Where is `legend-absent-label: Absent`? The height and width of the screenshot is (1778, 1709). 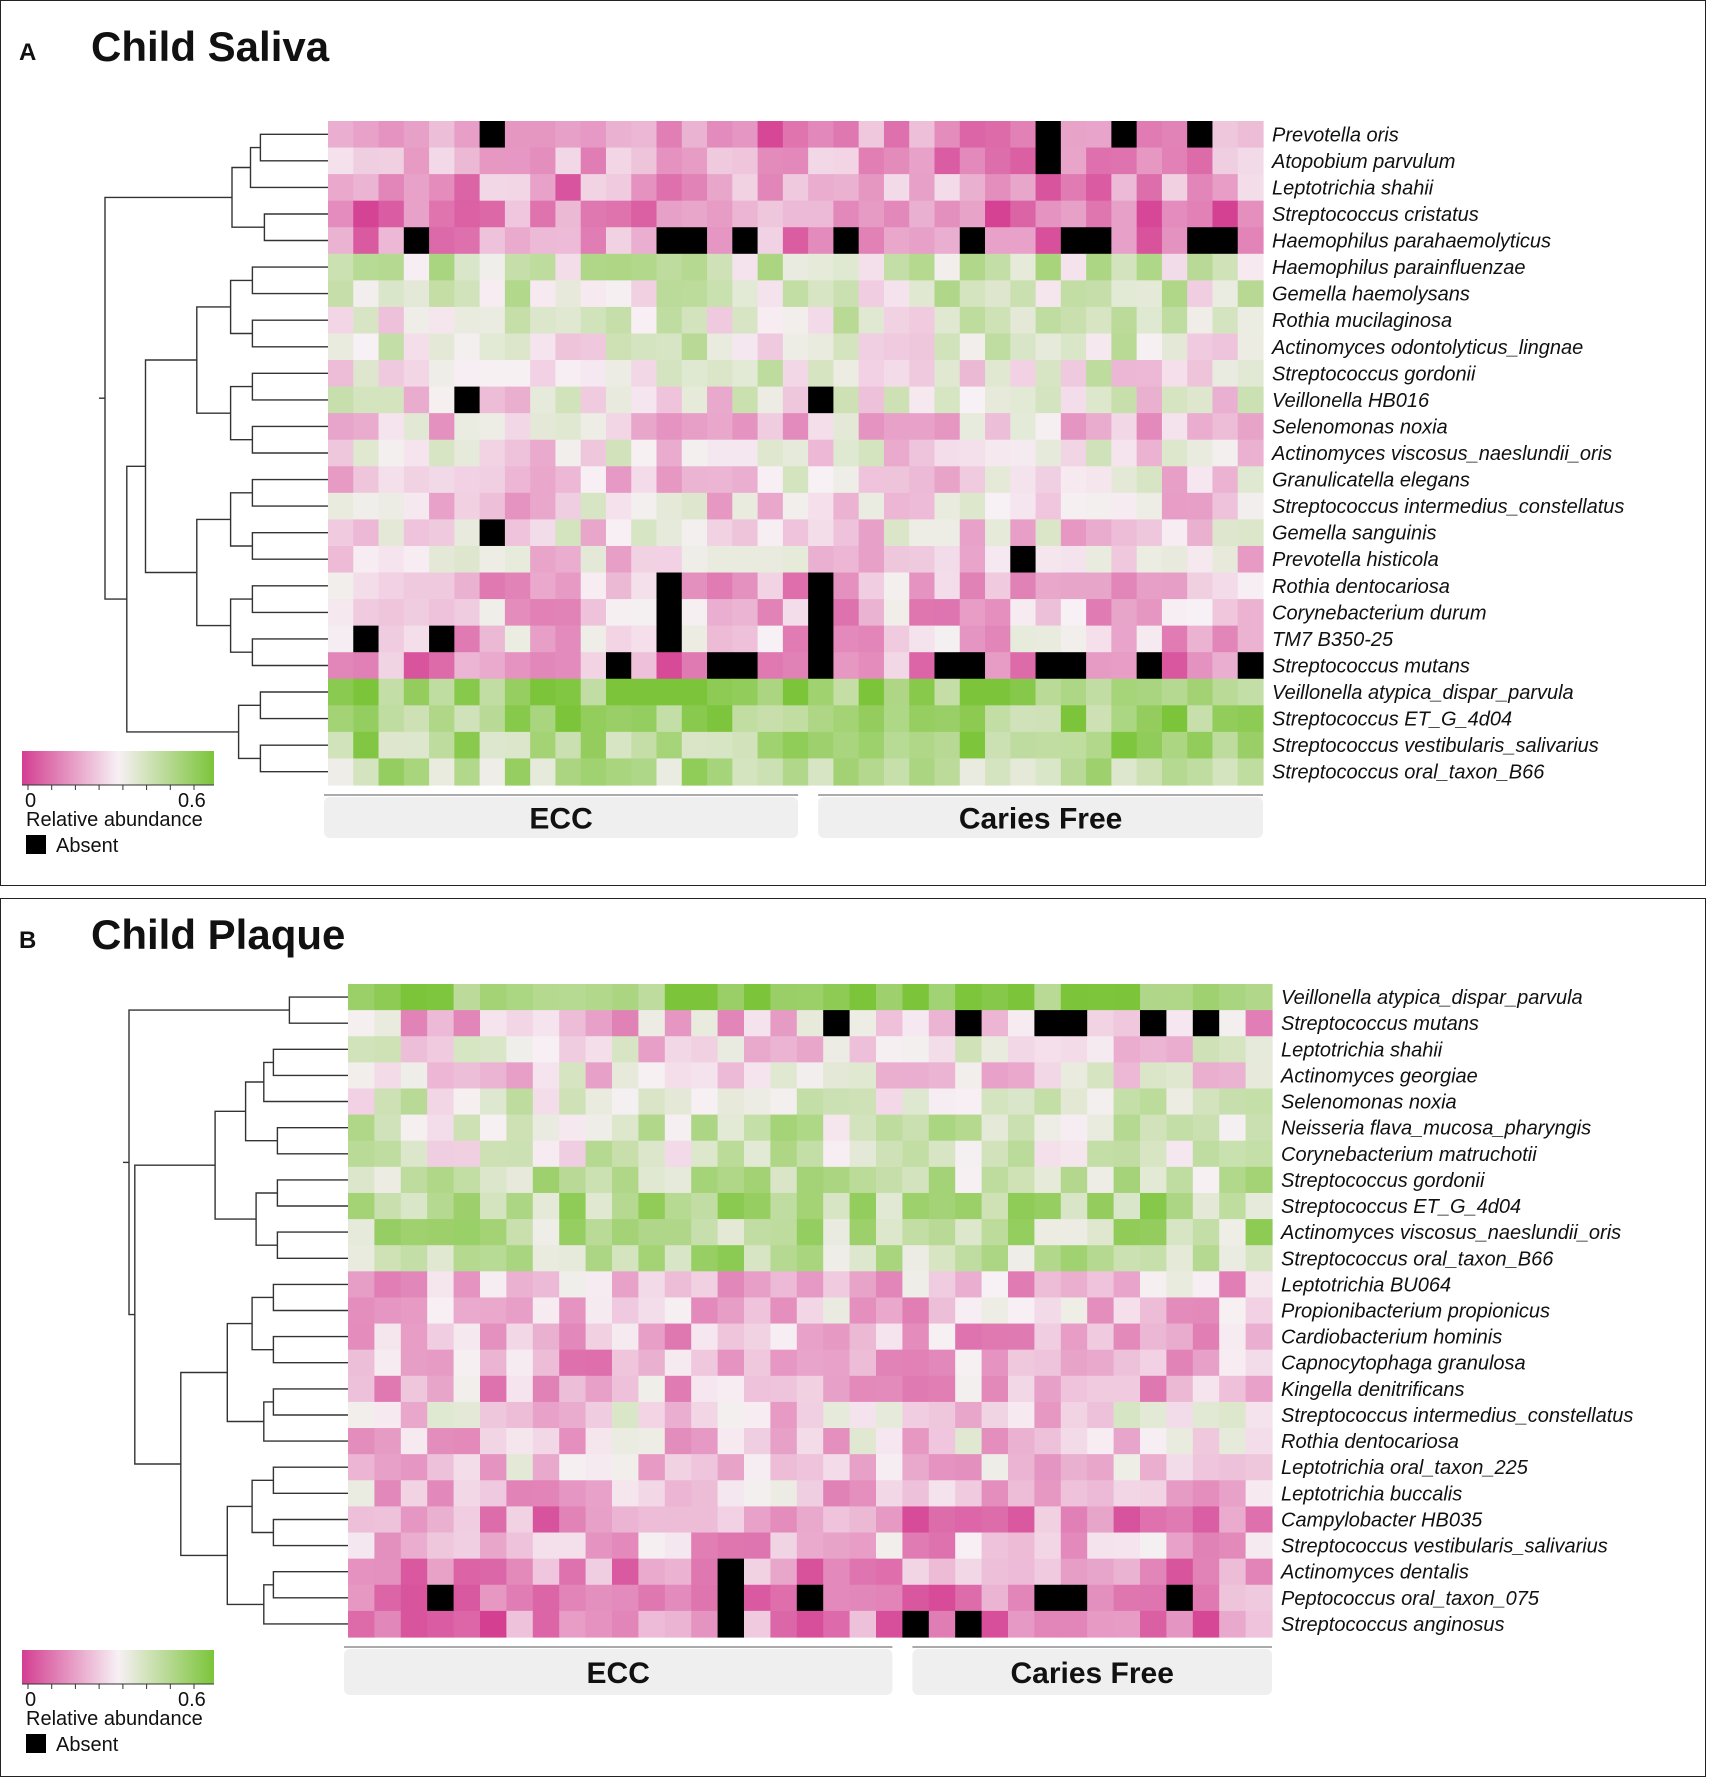
legend-absent-label: Absent is located at coordinates (87, 1745).